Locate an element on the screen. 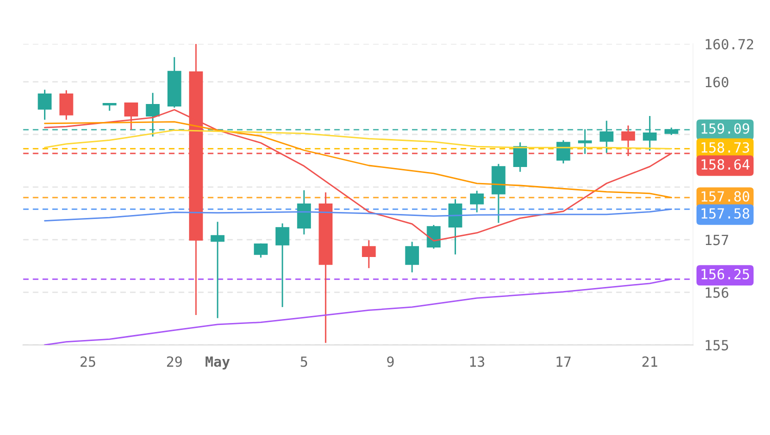 This screenshot has width=770, height=435. y-tick-label: 155 is located at coordinates (717, 345).